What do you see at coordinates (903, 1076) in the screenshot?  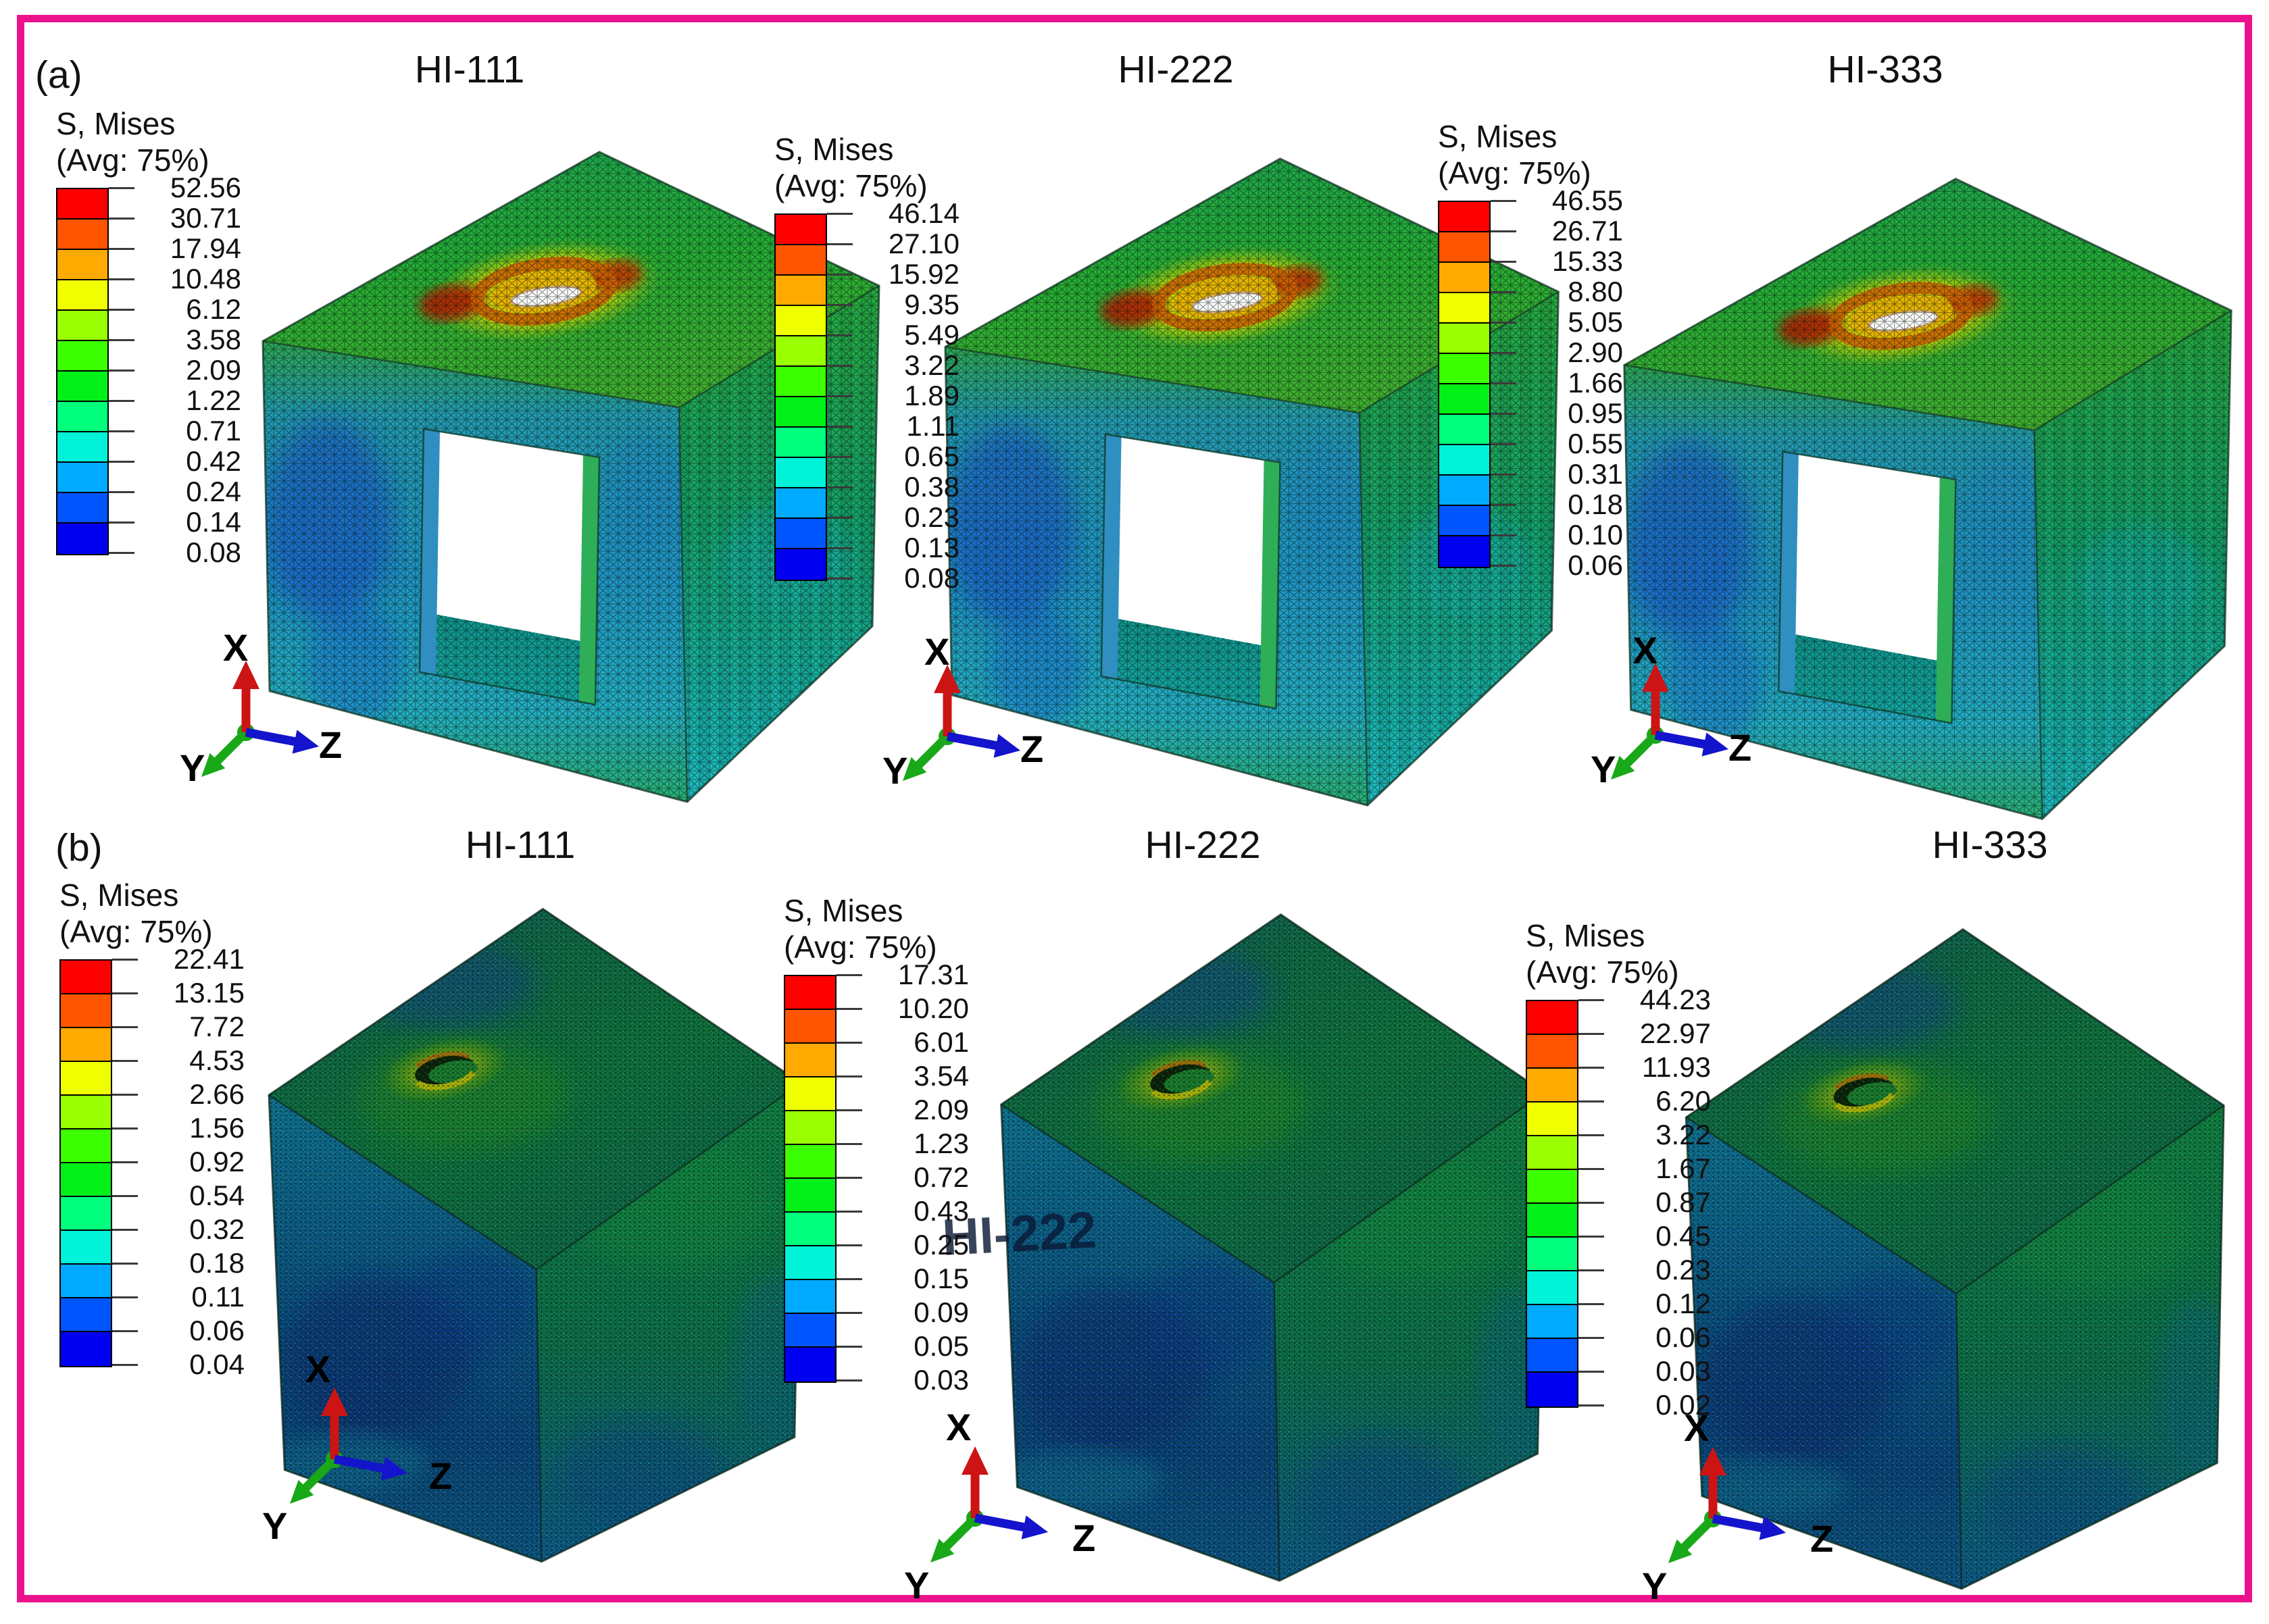 I see `legend-value-row: 3.54` at bounding box center [903, 1076].